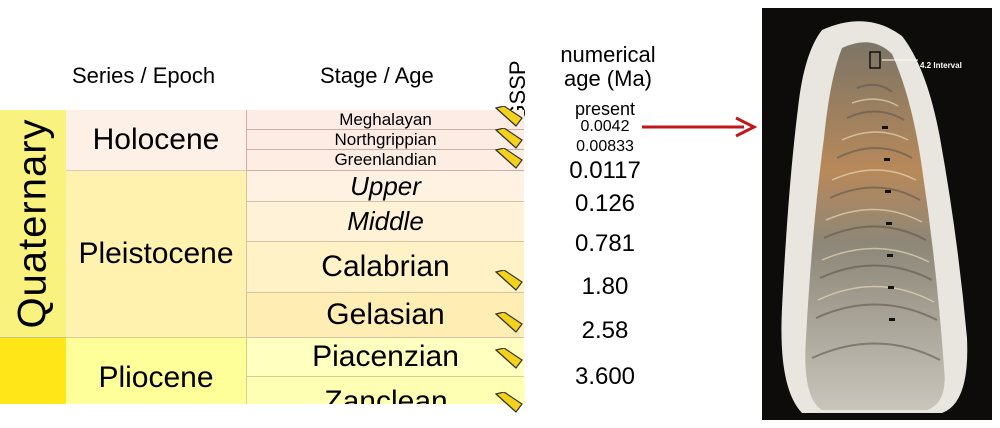  I want to click on stage-piacenzian: Piacenzian, so click(385, 357).